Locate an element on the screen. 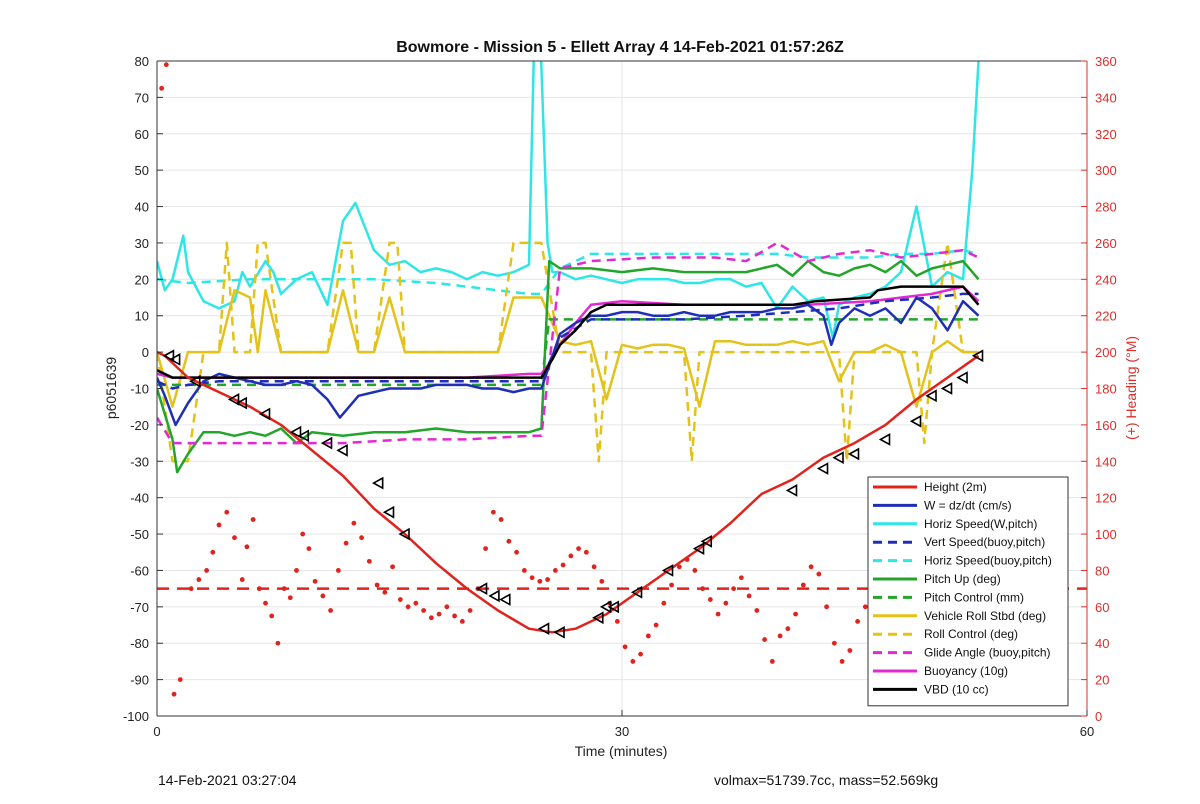 Image resolution: width=1200 pixels, height=804 pixels. y-tick-label-right: 200 is located at coordinates (1106, 352).